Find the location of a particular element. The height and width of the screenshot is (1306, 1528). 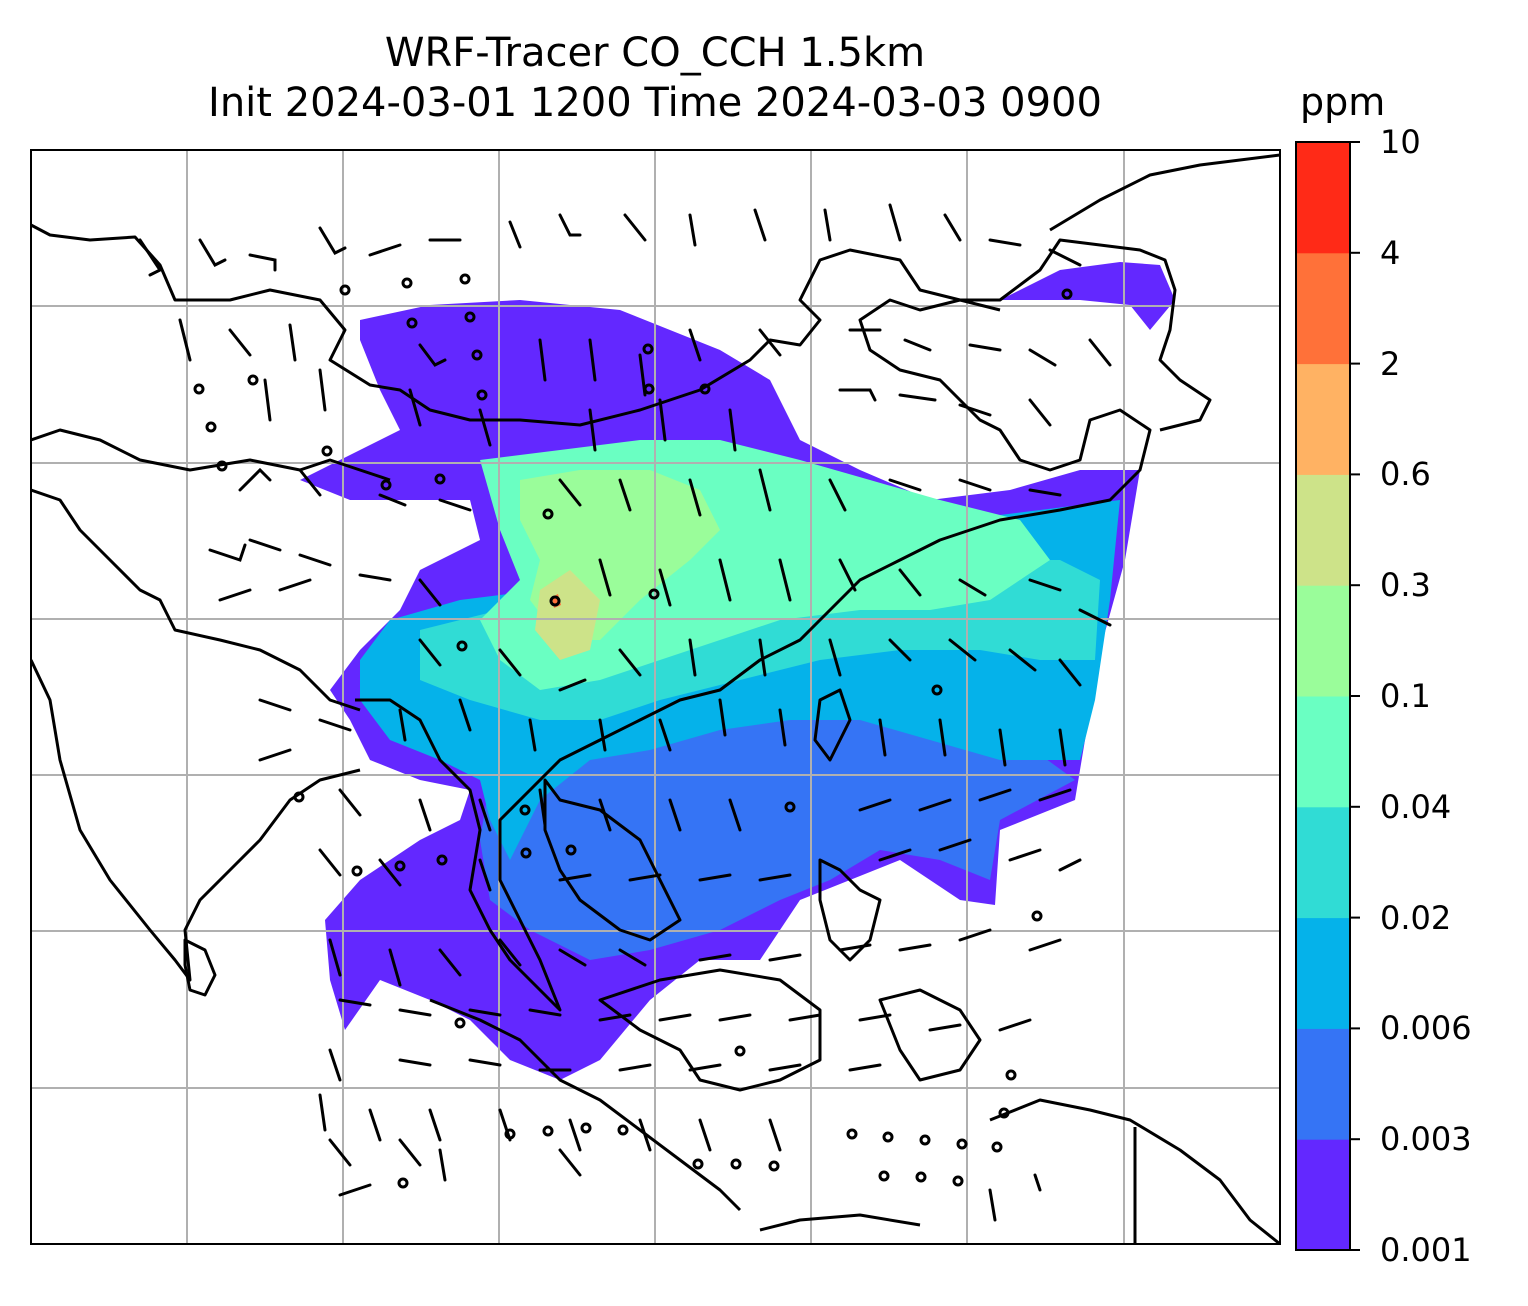

colorbar-tick-label: 10 is located at coordinates (1400, 142).